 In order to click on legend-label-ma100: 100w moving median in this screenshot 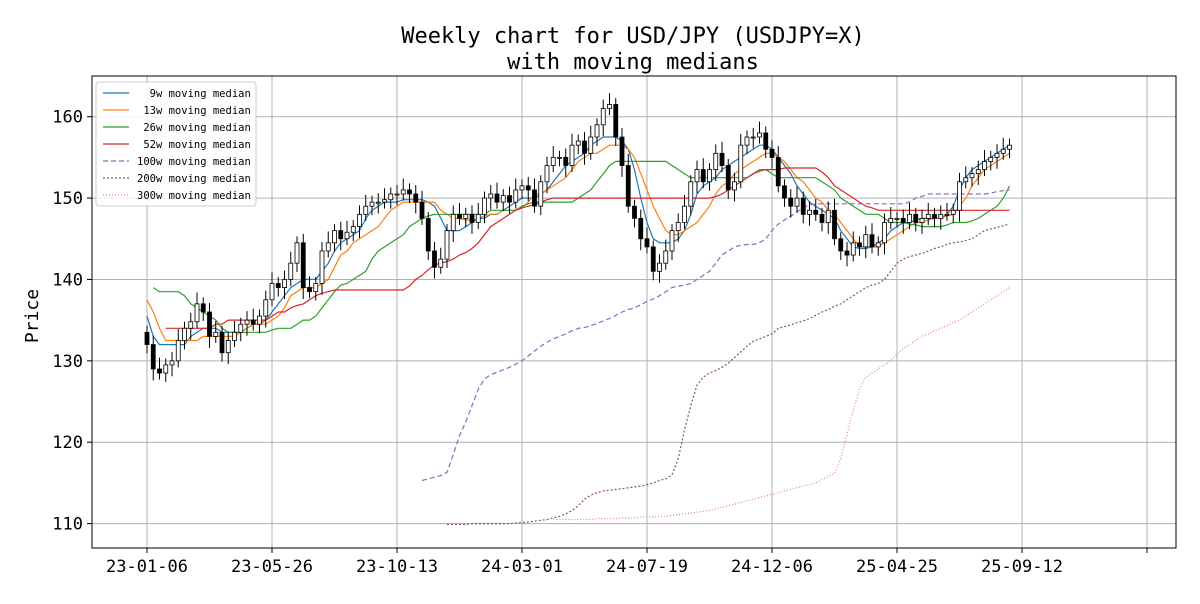, I will do `click(194, 162)`.